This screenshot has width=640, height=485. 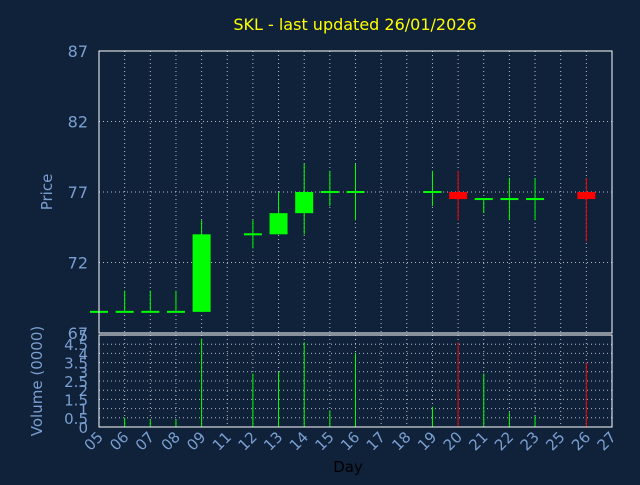 I want to click on volume-tick-label: 2.5, so click(x=76, y=382).